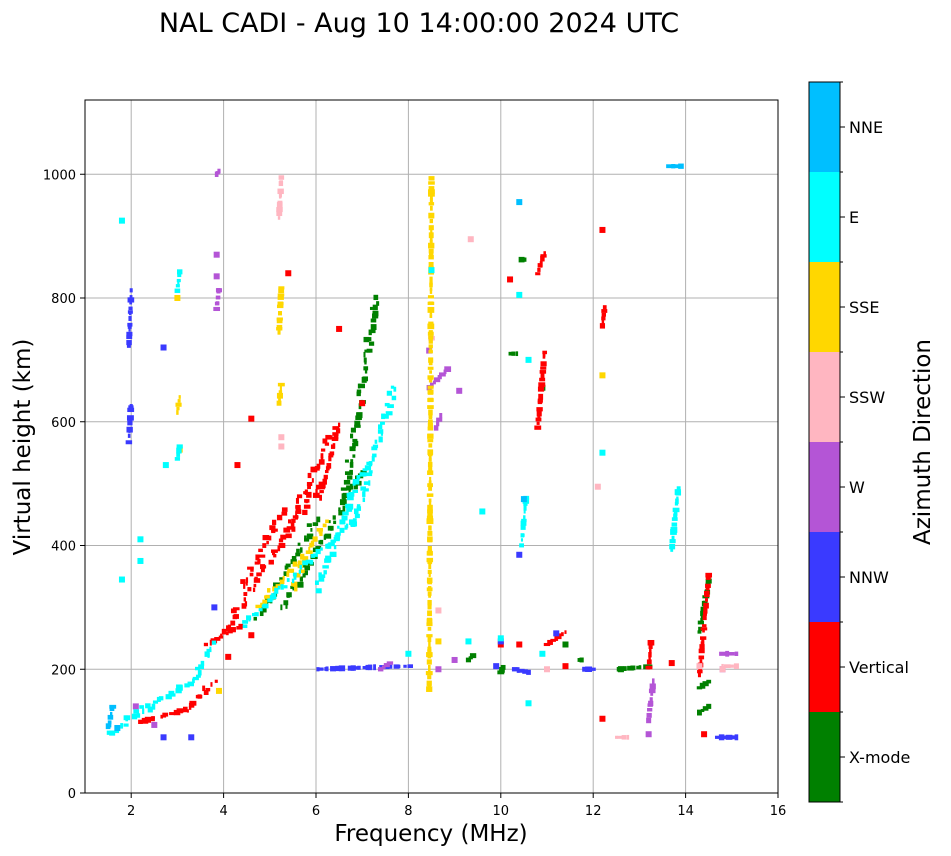  What do you see at coordinates (824, 442) in the screenshot?
I see `colorbar-frame` at bounding box center [824, 442].